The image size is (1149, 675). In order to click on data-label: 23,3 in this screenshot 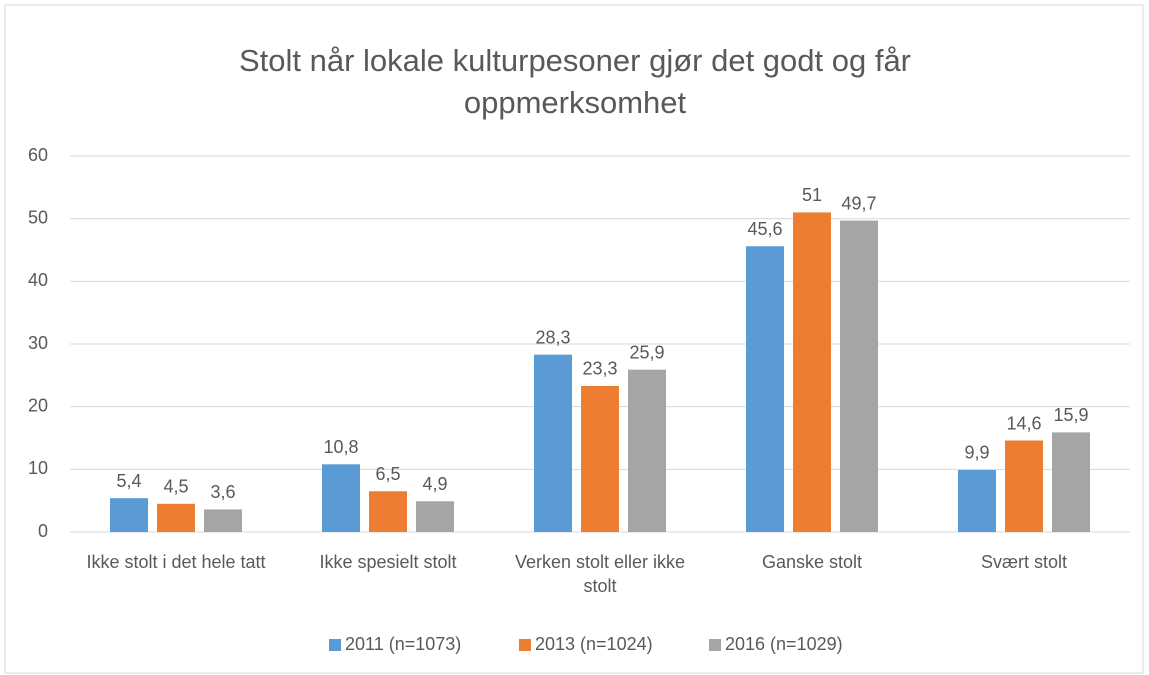, I will do `click(599, 369)`.